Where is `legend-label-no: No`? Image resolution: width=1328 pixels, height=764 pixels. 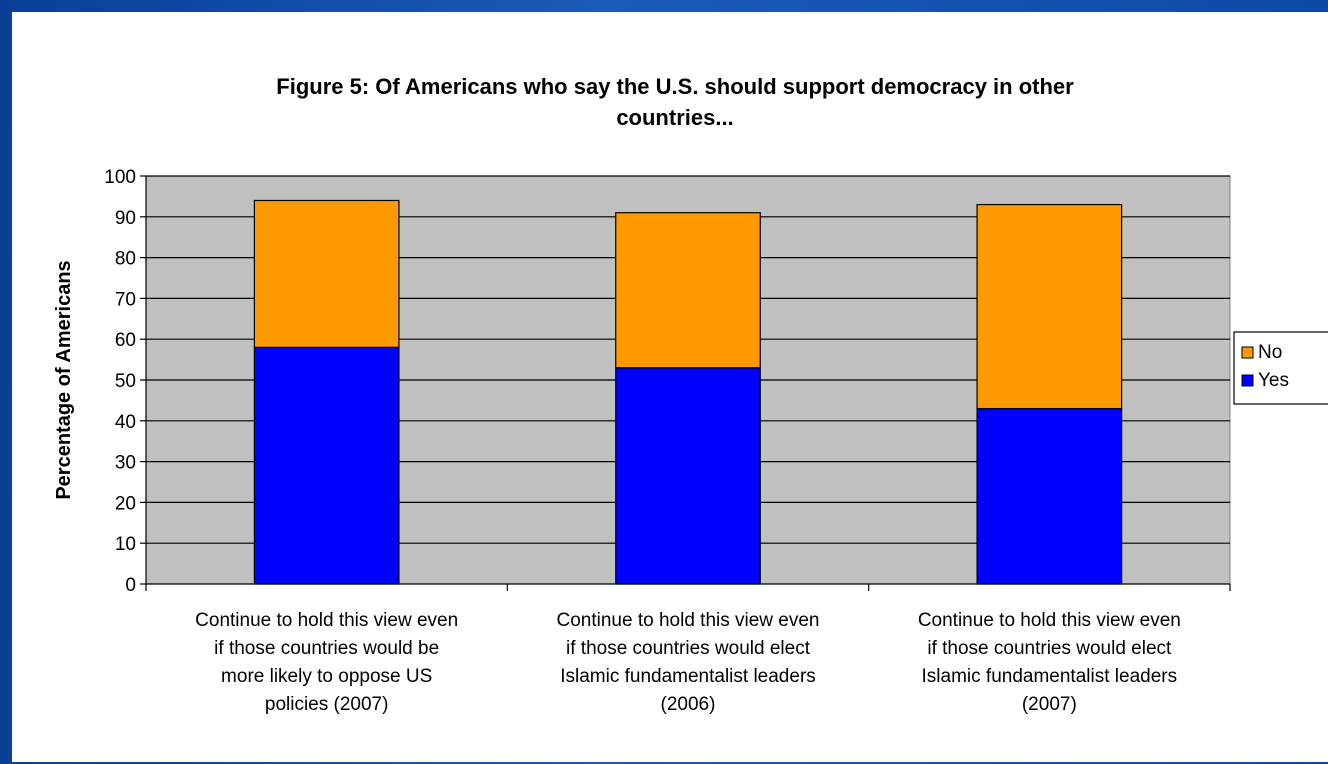
legend-label-no: No is located at coordinates (1270, 352).